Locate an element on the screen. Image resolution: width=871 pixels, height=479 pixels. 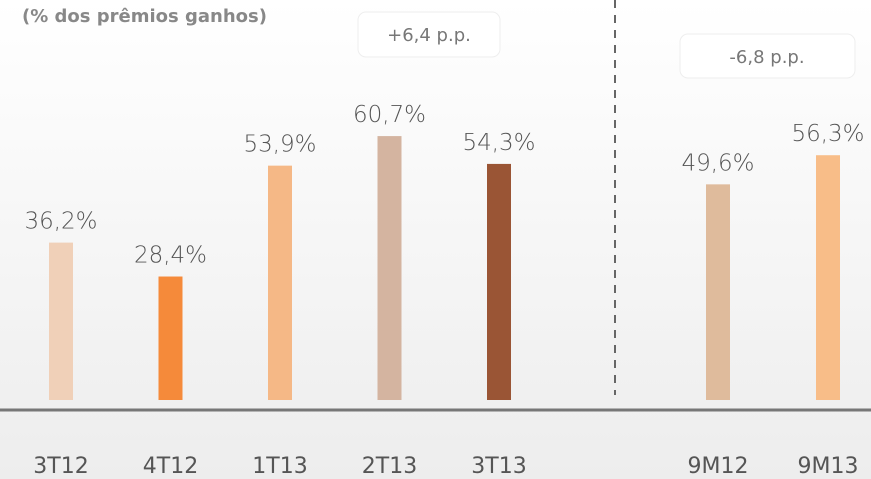
value-label: 49,6% is located at coordinates (717, 163).